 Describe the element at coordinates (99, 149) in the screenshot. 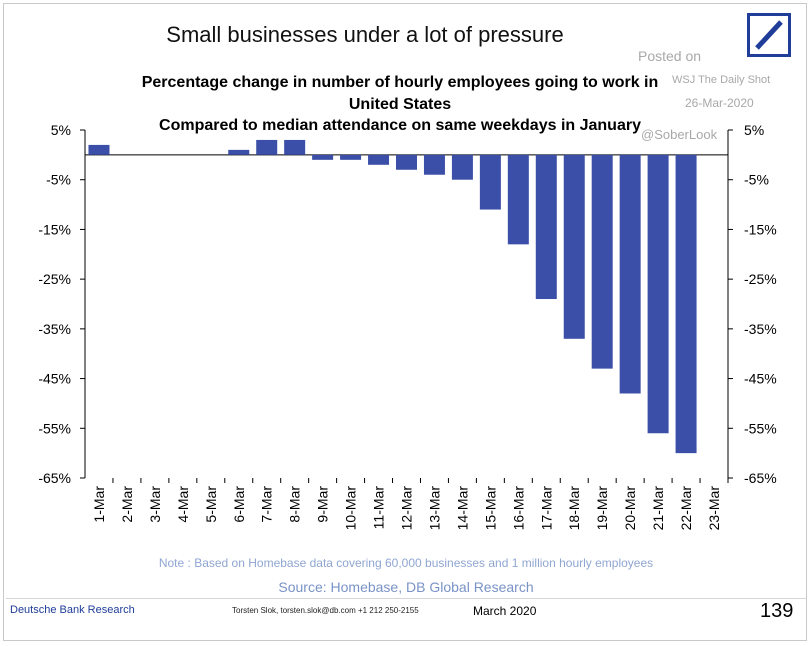

I see `bar-1-mar` at that location.